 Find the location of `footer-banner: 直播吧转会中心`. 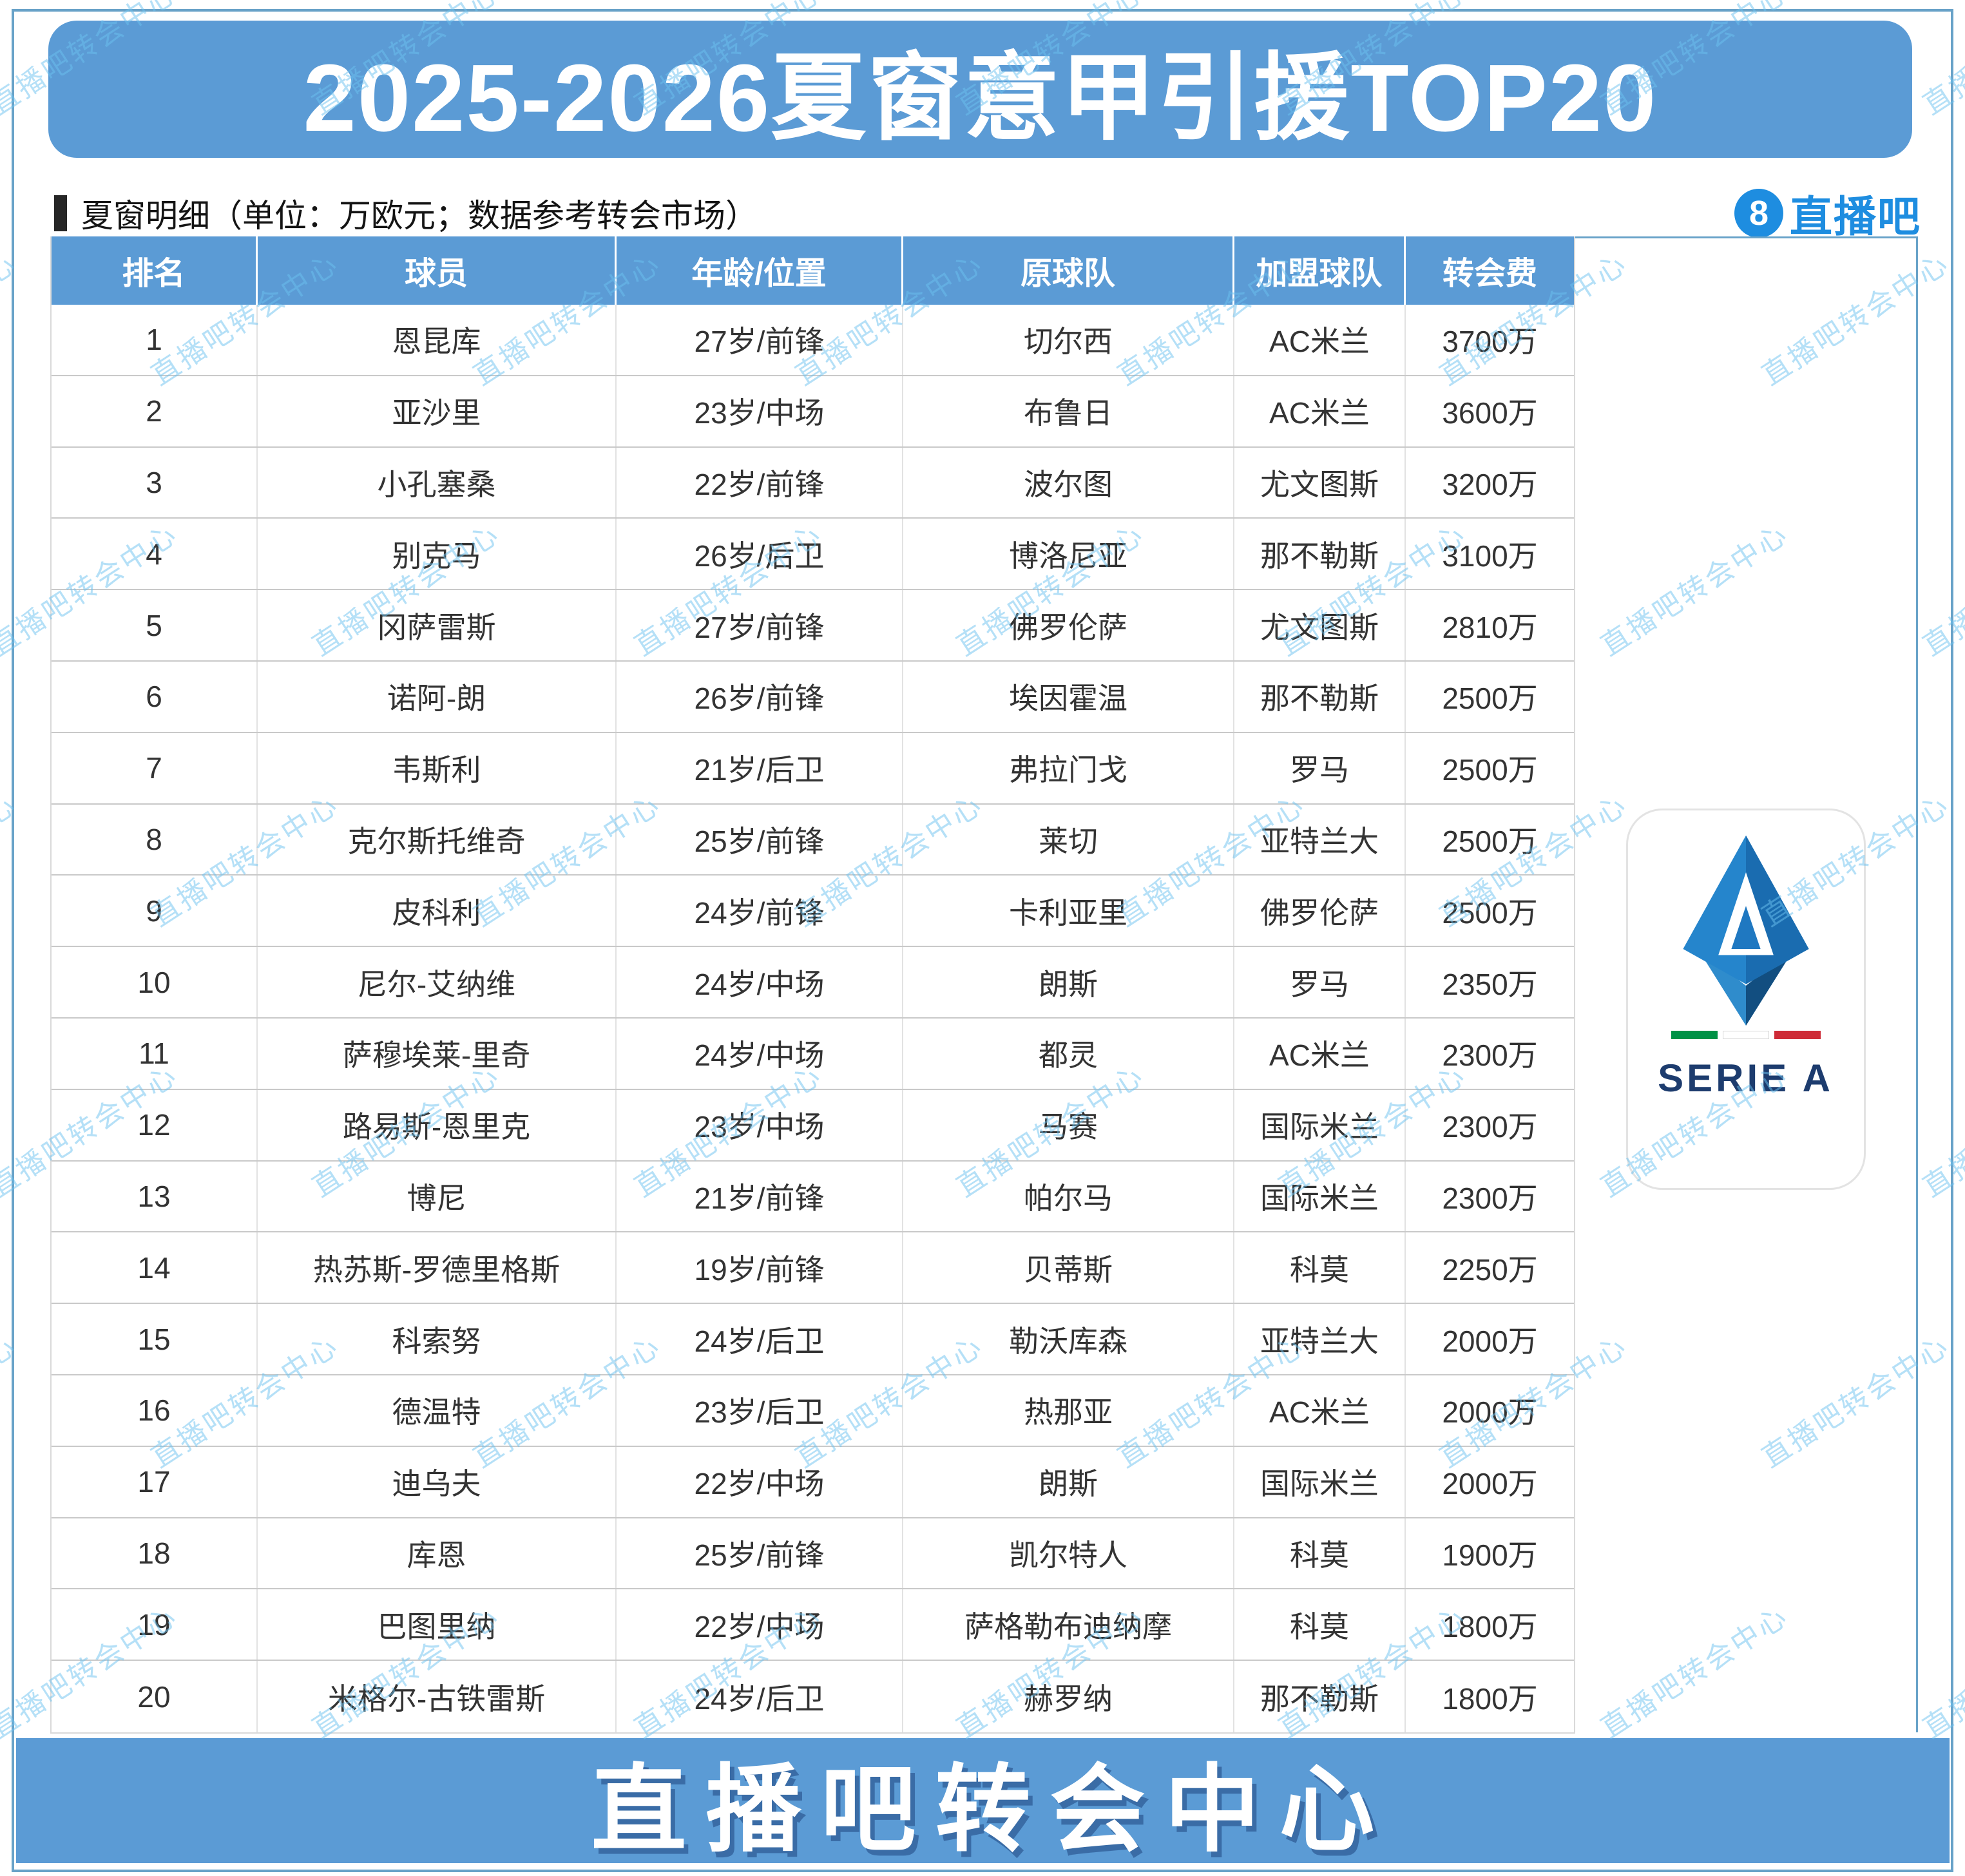

footer-banner: 直播吧转会中心 is located at coordinates (983, 1801).